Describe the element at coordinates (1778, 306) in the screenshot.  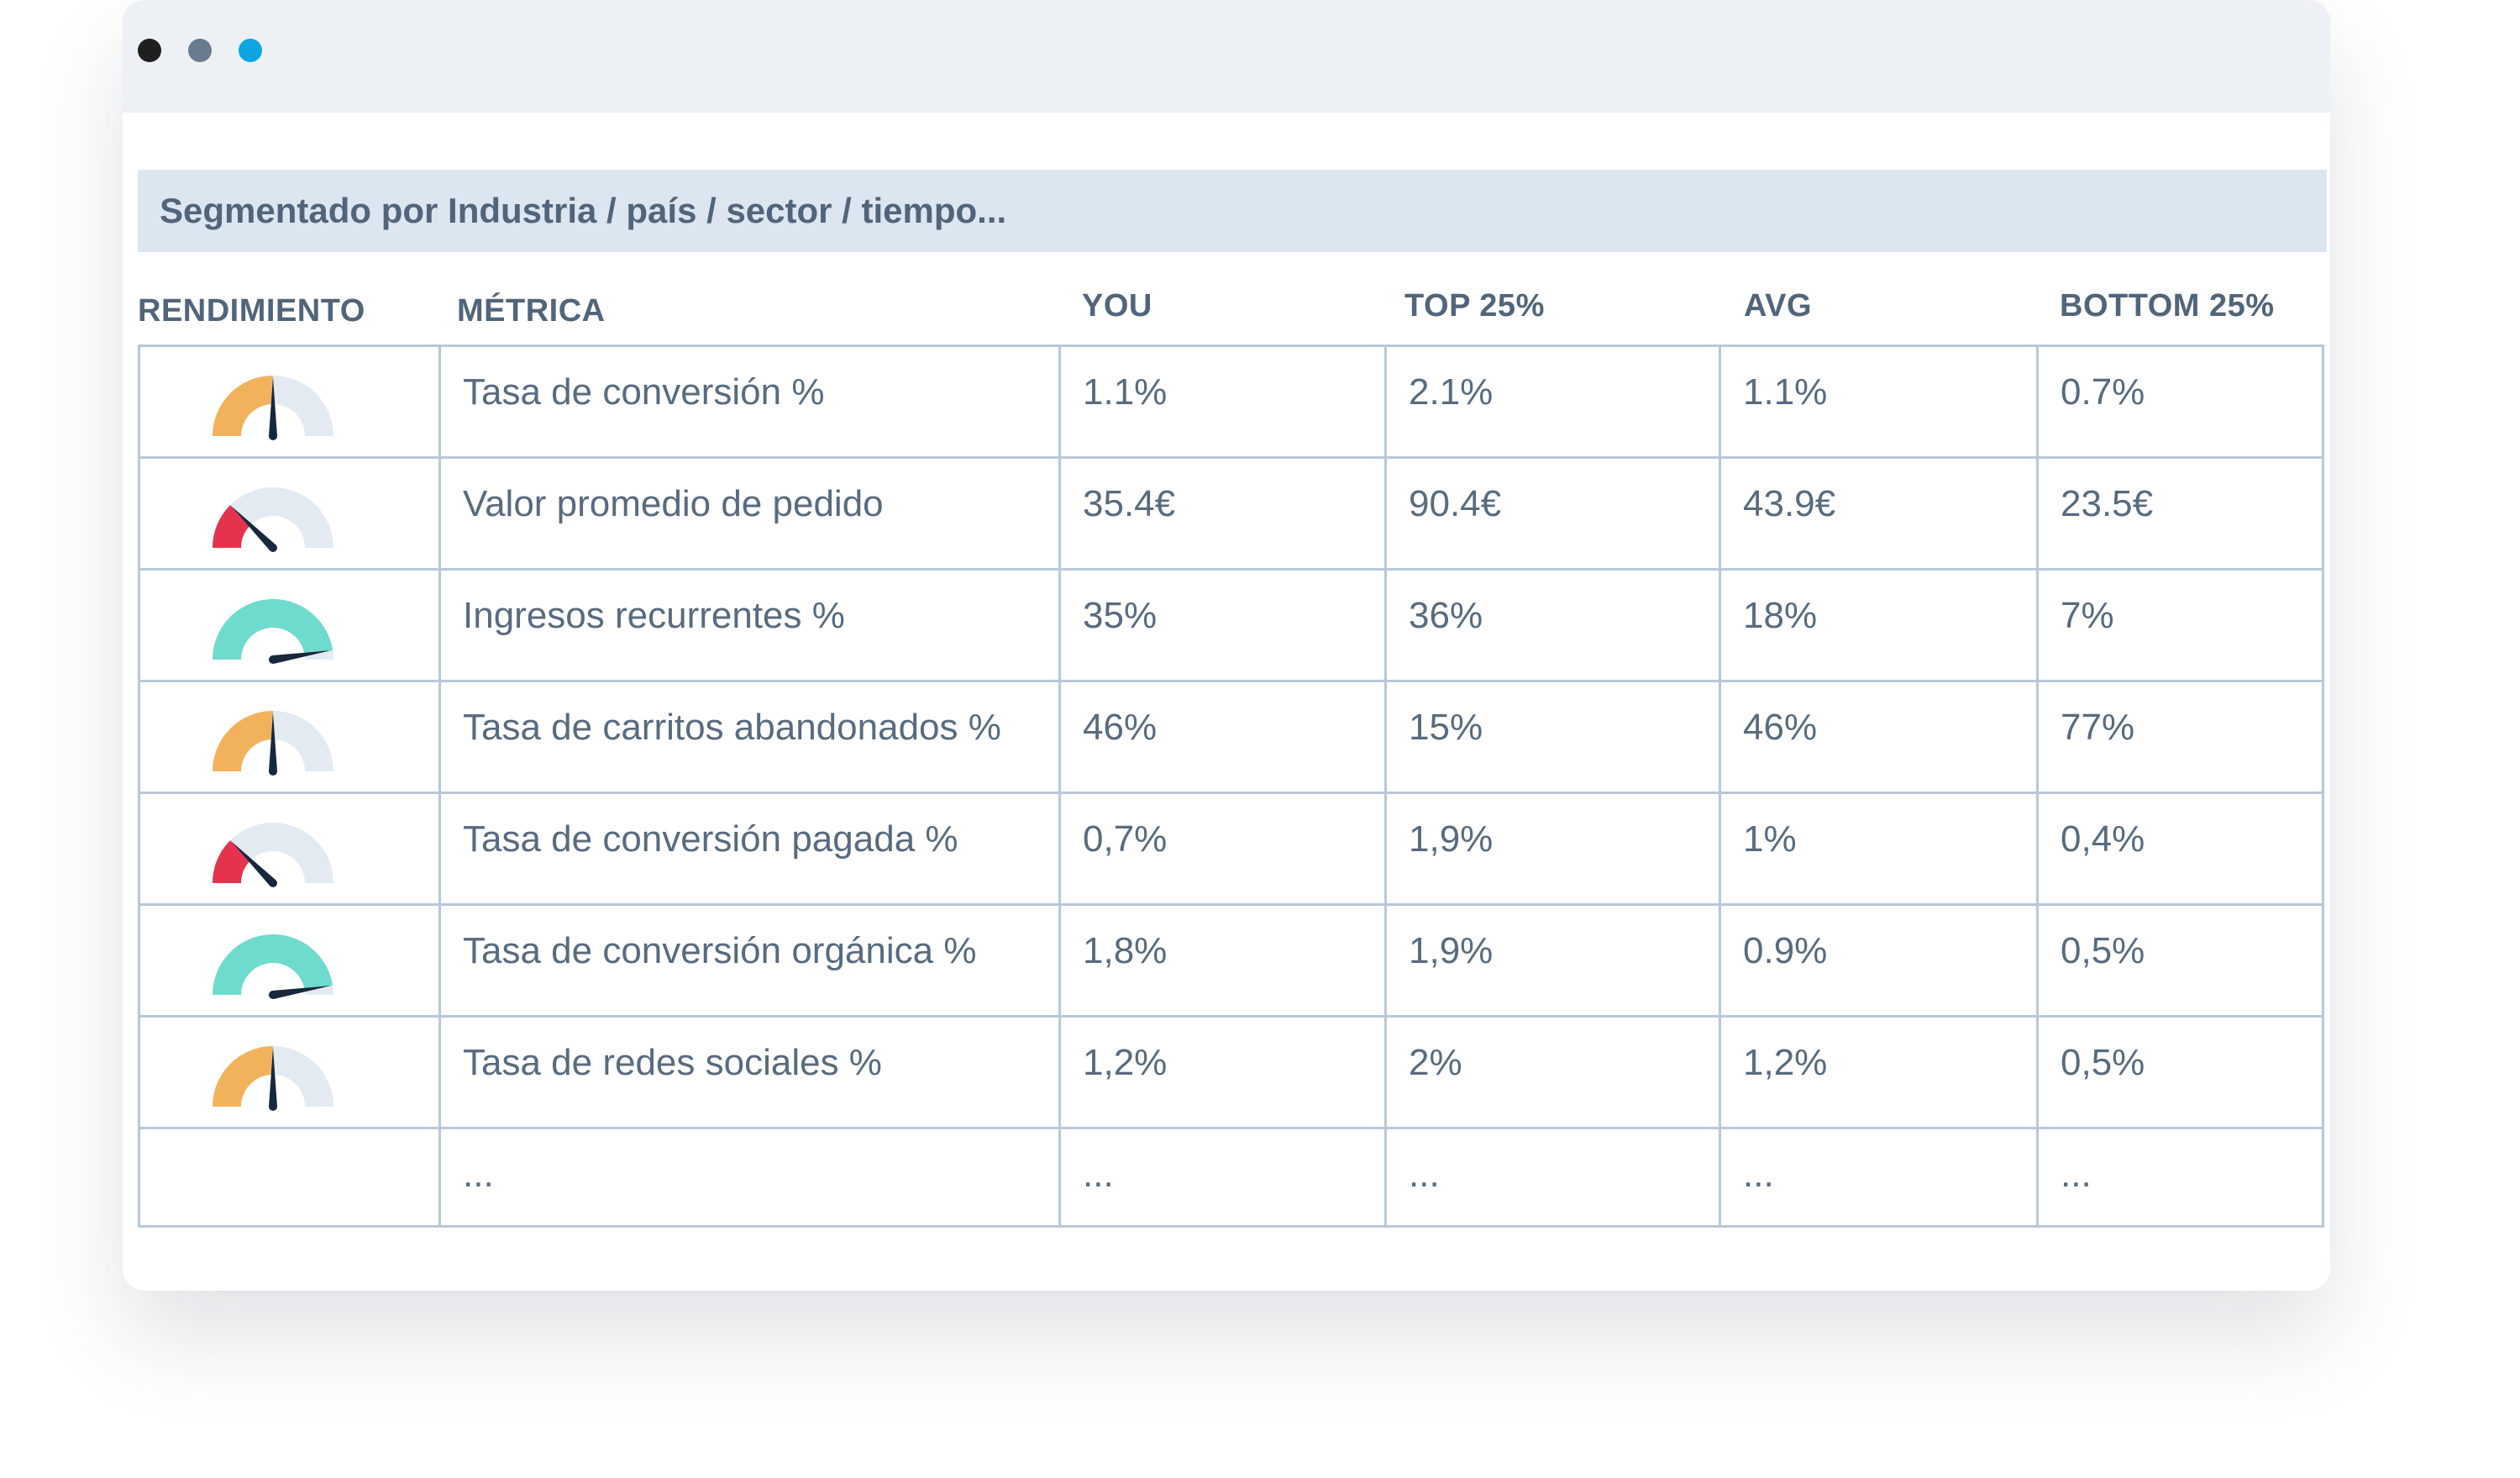
I see `column-header-avg: AVG` at that location.